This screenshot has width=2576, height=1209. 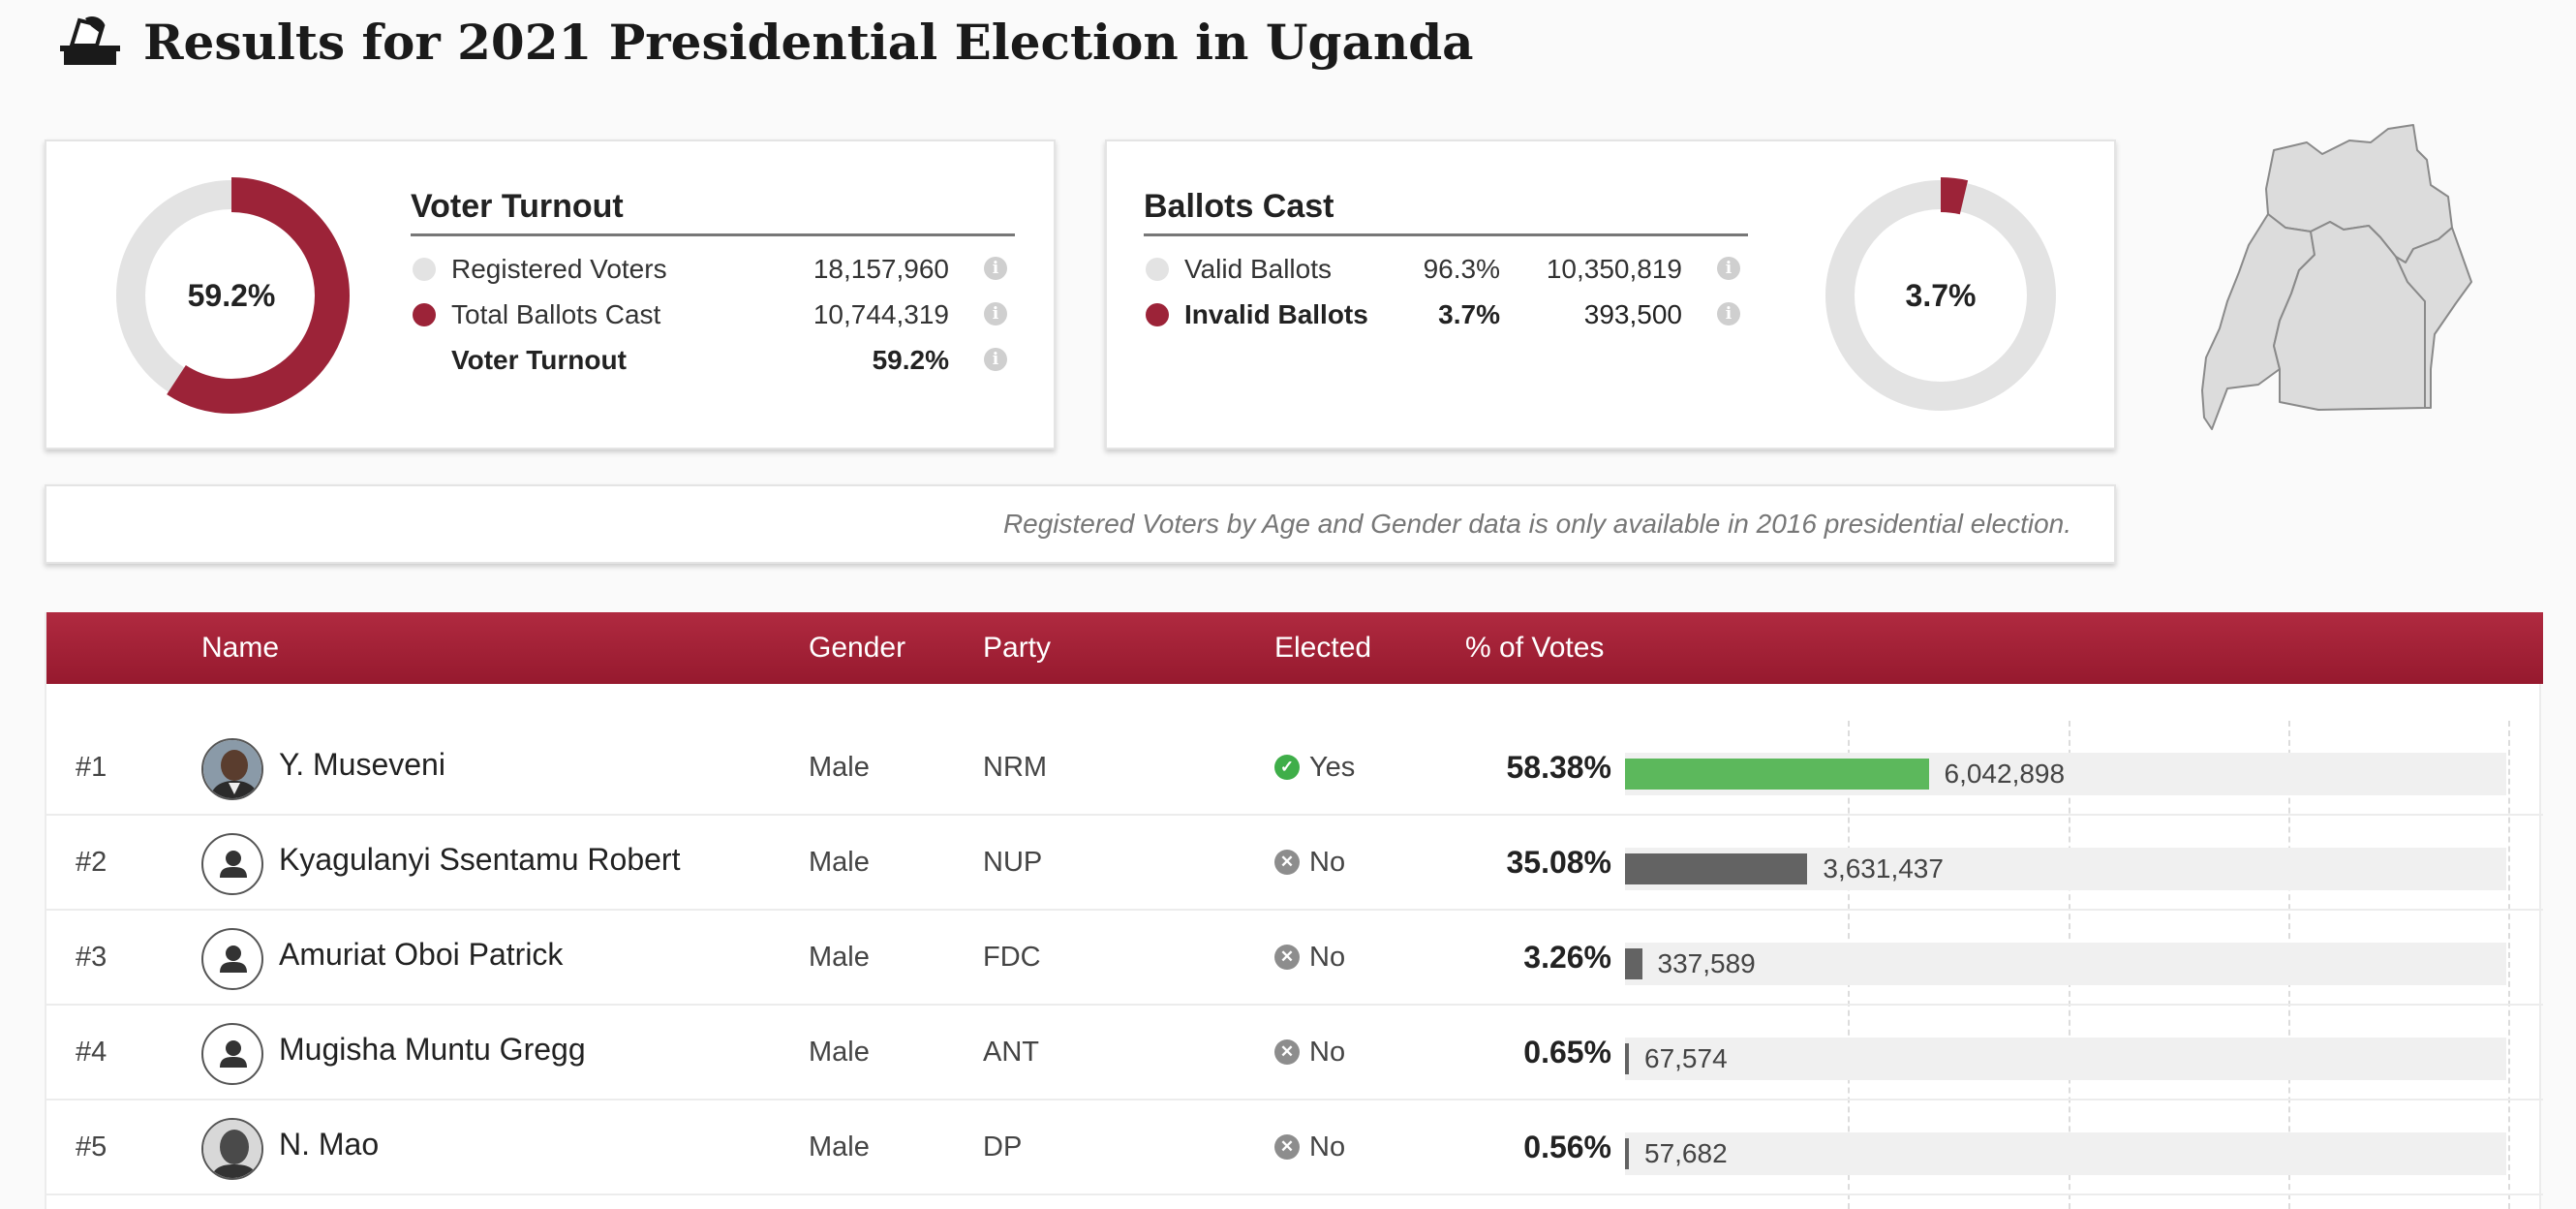 I want to click on elected-status: ✓ Yes, so click(x=1314, y=767).